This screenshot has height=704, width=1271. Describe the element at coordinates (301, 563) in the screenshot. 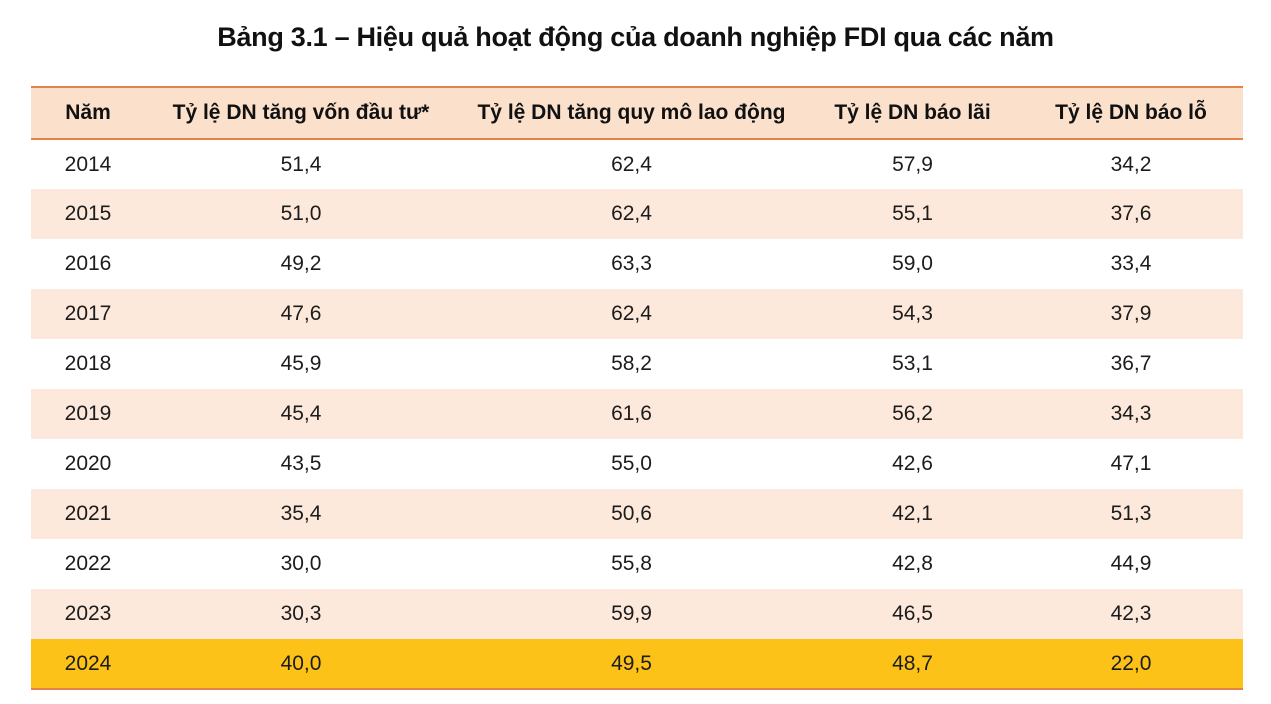

I see `cell-investment: 30,0` at that location.